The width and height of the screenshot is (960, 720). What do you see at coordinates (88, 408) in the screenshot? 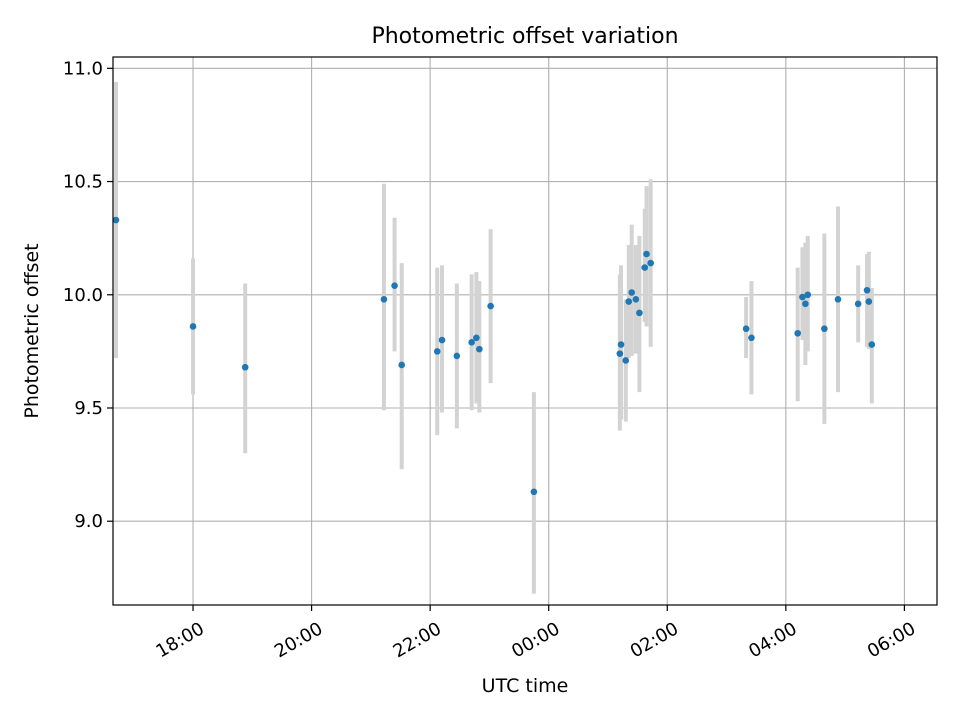
I see `y-tick-label: 9.5` at bounding box center [88, 408].